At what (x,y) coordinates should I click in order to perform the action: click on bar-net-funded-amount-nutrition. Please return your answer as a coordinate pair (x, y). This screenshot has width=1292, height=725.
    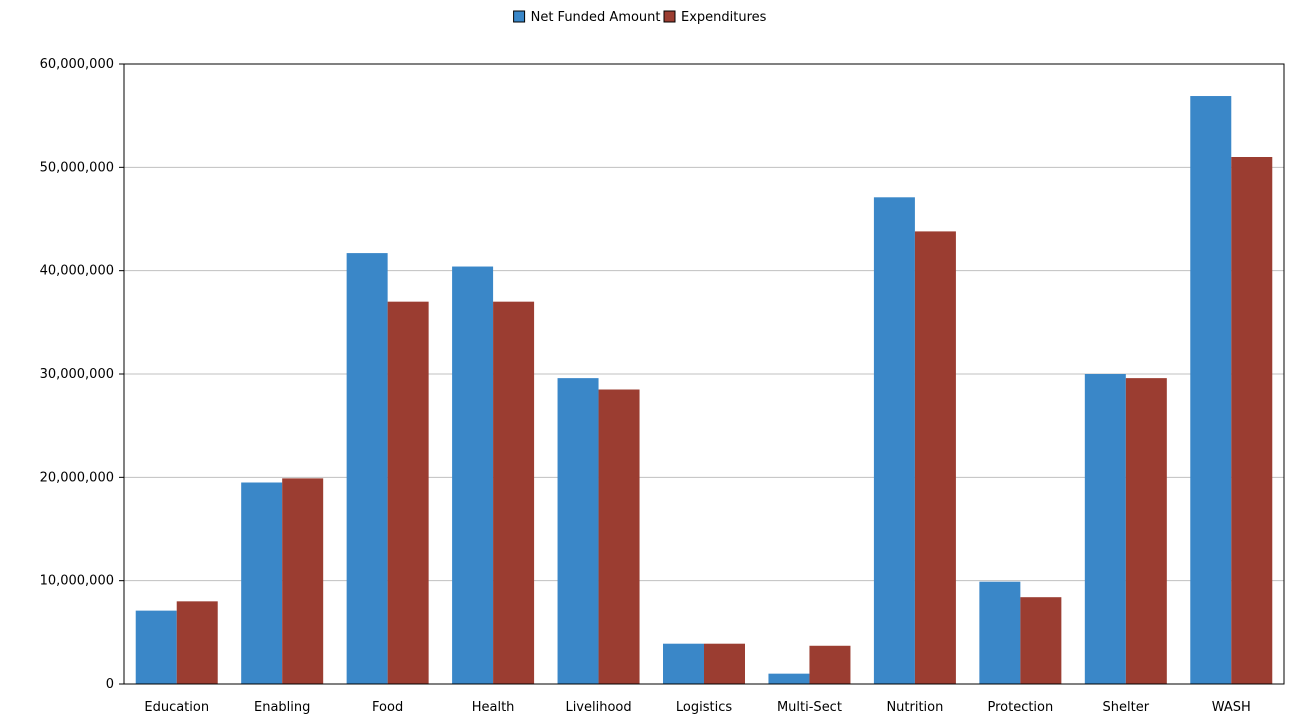
    Looking at the image, I should click on (894, 441).